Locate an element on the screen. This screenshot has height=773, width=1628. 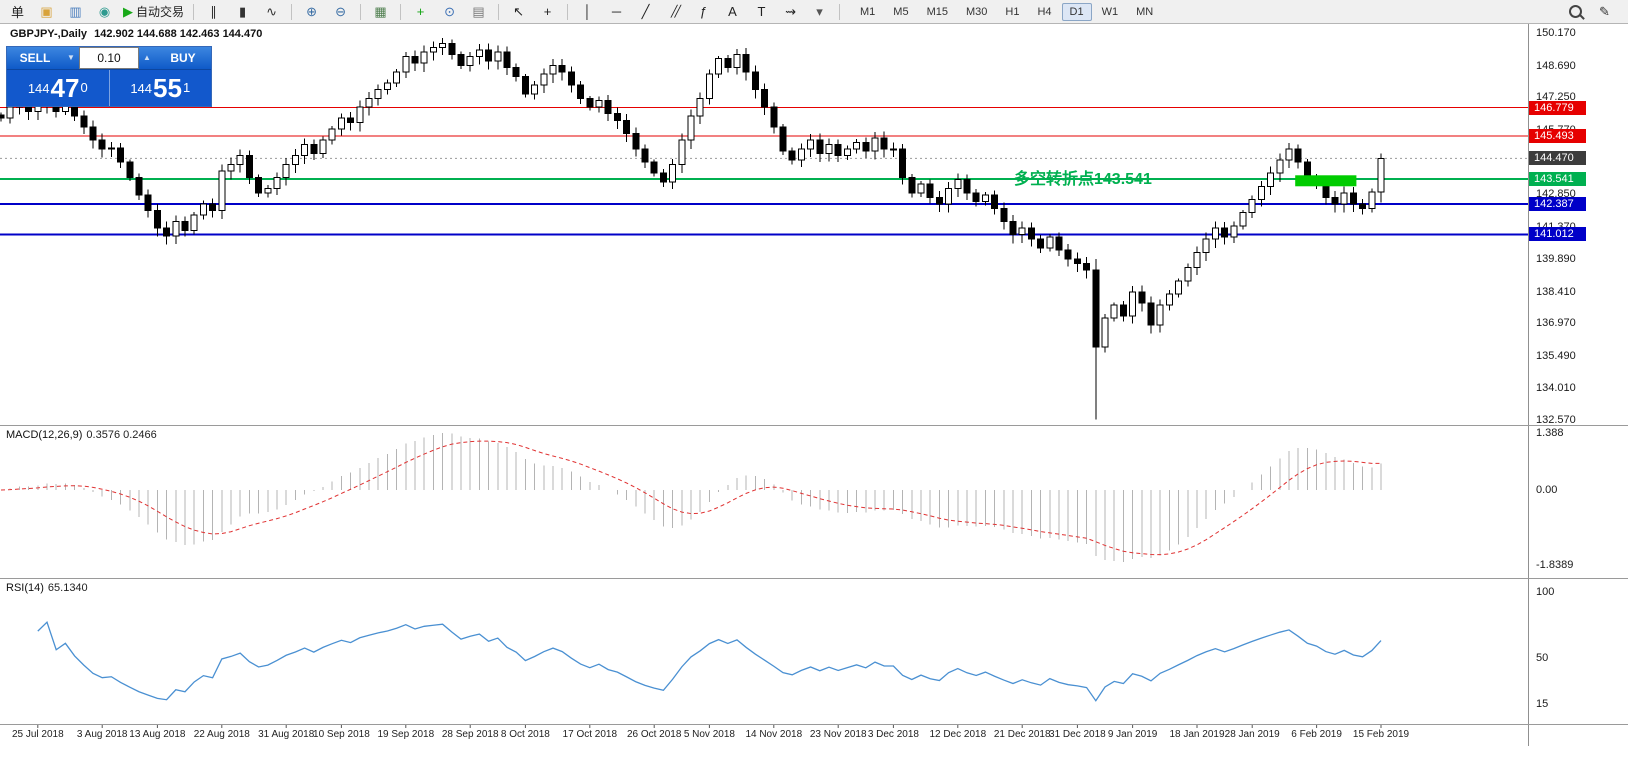
sell-price-big: 47 is located at coordinates (65, 88).